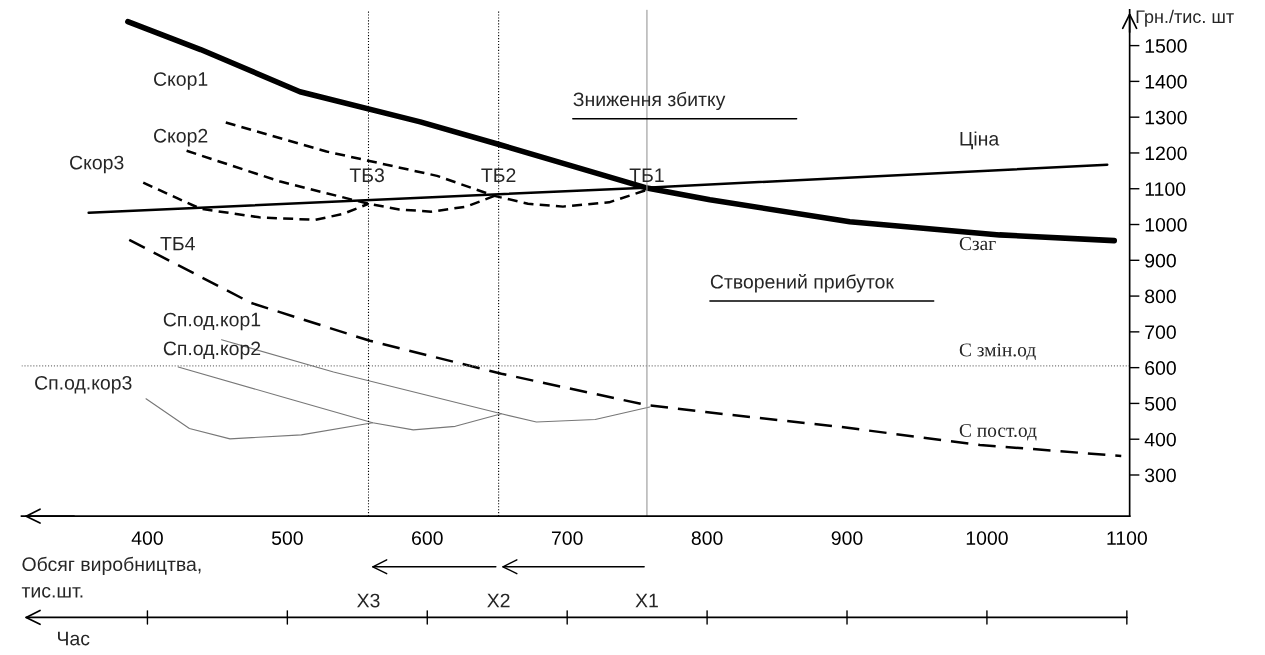  What do you see at coordinates (707, 538) in the screenshot?
I see `x-tick-label: 800` at bounding box center [707, 538].